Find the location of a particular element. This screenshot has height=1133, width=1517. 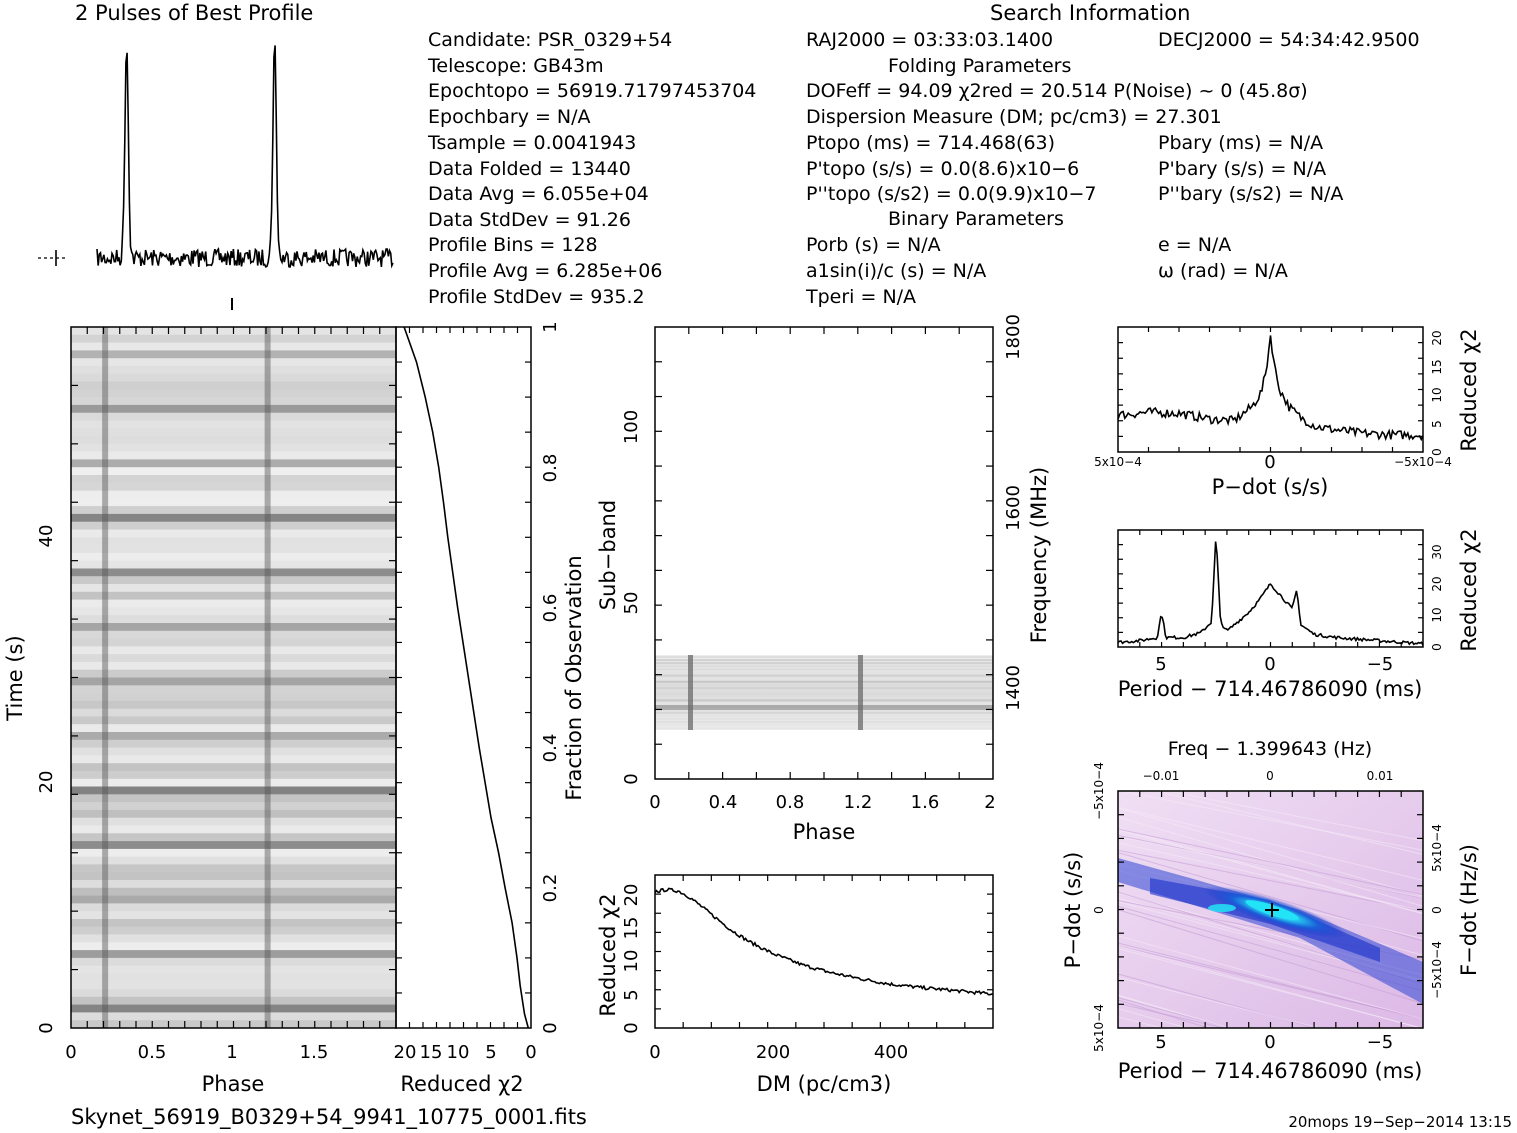

info-data-avg: Data Avg = 6.055e+04 is located at coordinates (538, 194).